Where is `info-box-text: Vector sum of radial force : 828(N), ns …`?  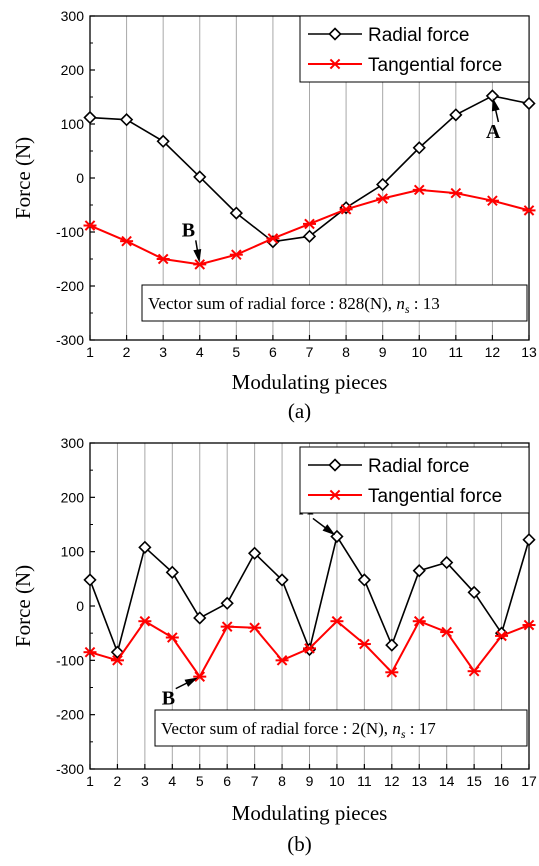
info-box-text: Vector sum of radial force : 828(N), ns … is located at coordinates (294, 305).